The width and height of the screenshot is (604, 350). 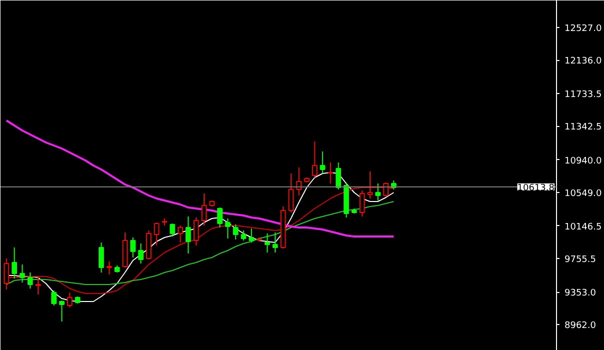 I want to click on ref-line-label: 10613.8, so click(x=536, y=188).